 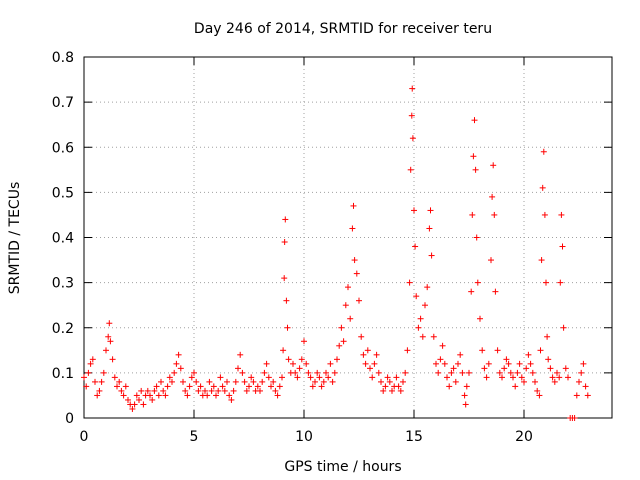 What do you see at coordinates (69, 419) in the screenshot?
I see `y-tick-label: 0` at bounding box center [69, 419].